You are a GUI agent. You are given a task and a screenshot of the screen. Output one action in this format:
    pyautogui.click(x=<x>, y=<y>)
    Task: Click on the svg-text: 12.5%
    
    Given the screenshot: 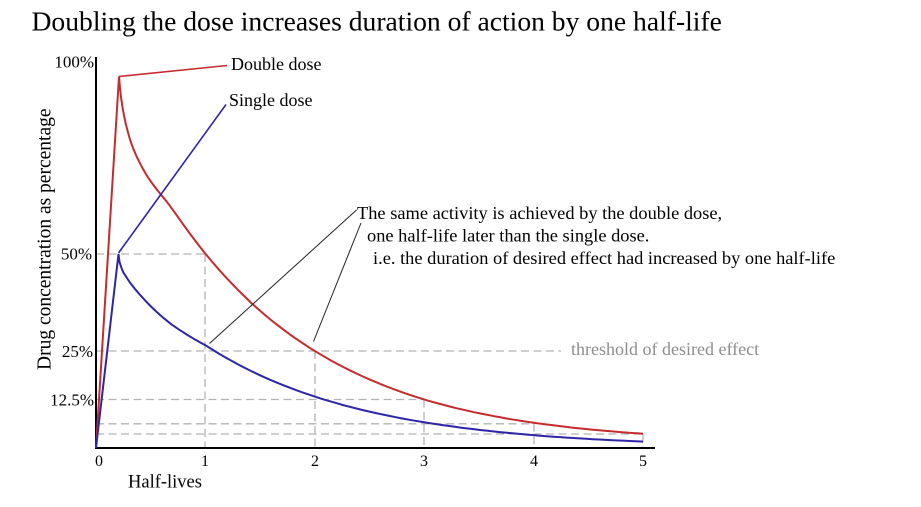 What is the action you would take?
    pyautogui.click(x=72, y=400)
    